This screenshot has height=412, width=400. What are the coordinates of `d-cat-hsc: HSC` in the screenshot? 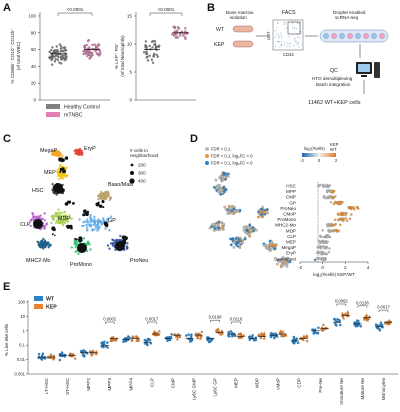 It's located at (291, 186).